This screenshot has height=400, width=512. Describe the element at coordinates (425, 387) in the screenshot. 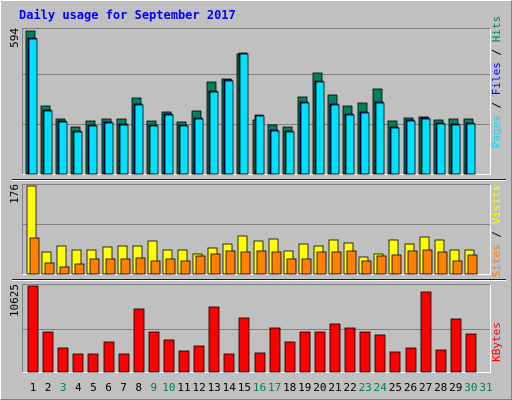

I see `x-tick-label-day-27: 27` at that location.